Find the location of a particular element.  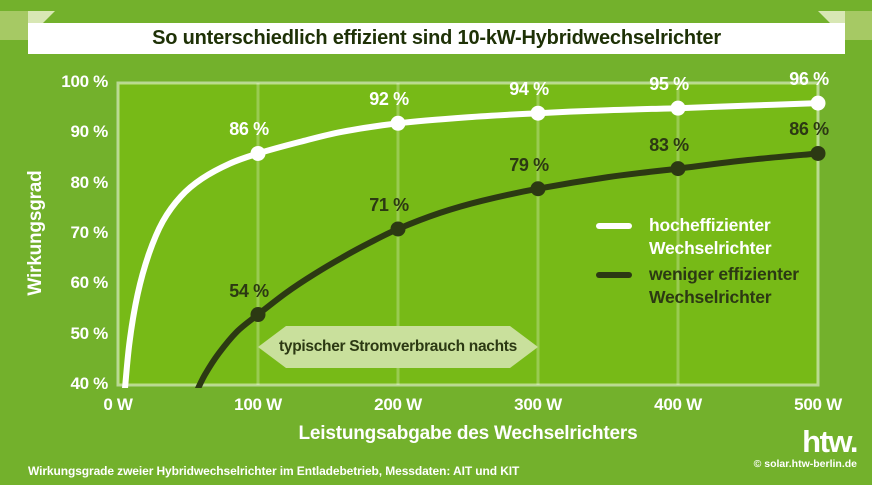

data-point-label: 96 % is located at coordinates (809, 79).